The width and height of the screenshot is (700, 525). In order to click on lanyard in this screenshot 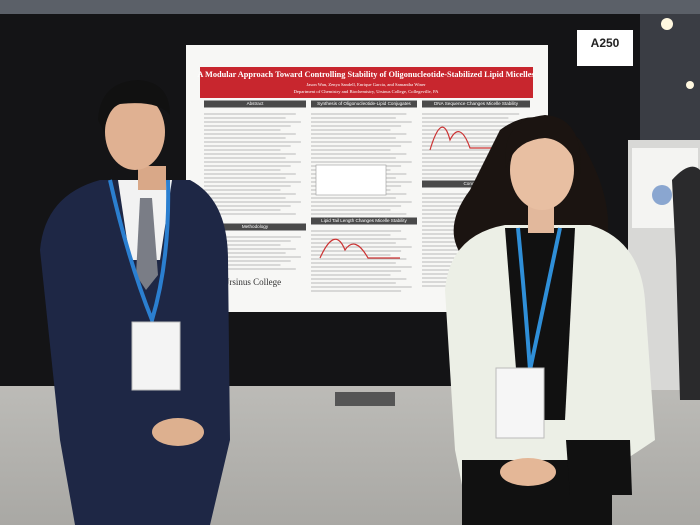, I will do `click(139, 253)`.